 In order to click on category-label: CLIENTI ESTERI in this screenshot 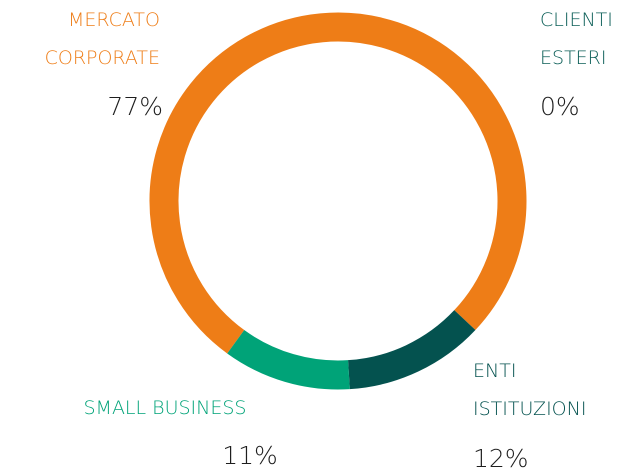, I will do `click(576, 39)`.